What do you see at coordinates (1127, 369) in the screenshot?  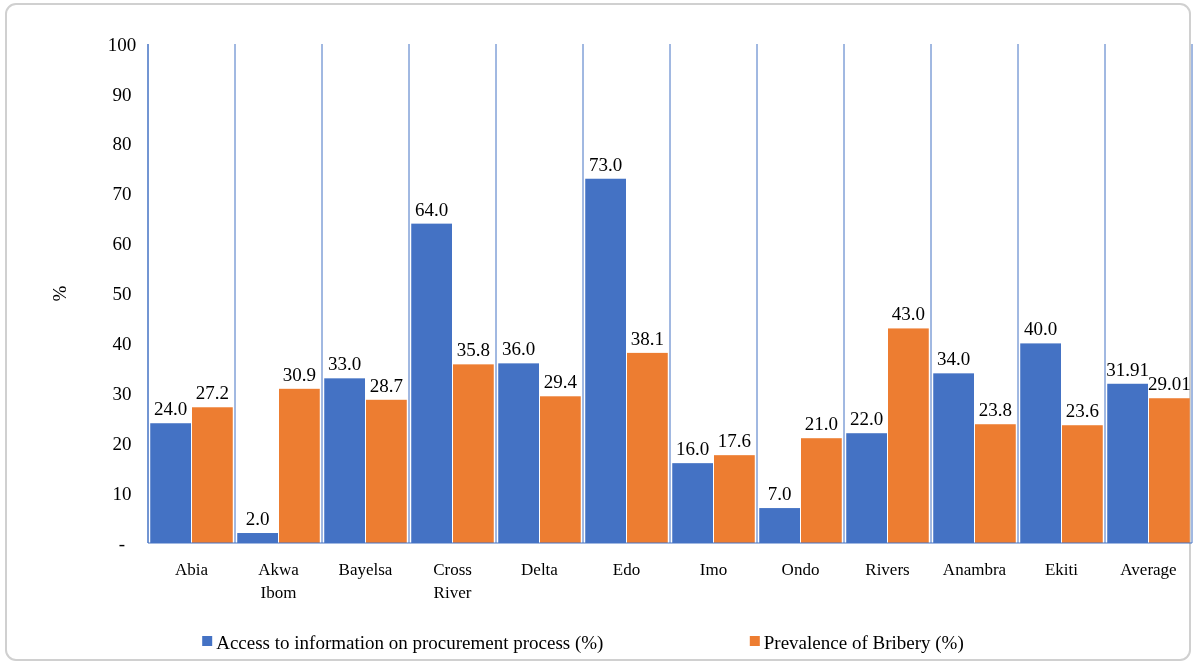 I see `data-label: 31.91` at bounding box center [1127, 369].